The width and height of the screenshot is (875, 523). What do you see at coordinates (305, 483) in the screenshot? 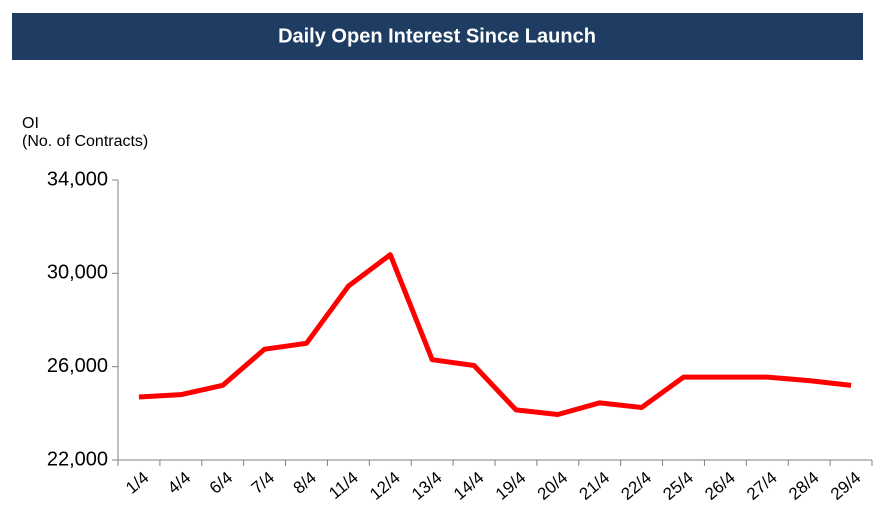
I see `x-tick-label: 8/4` at bounding box center [305, 483].